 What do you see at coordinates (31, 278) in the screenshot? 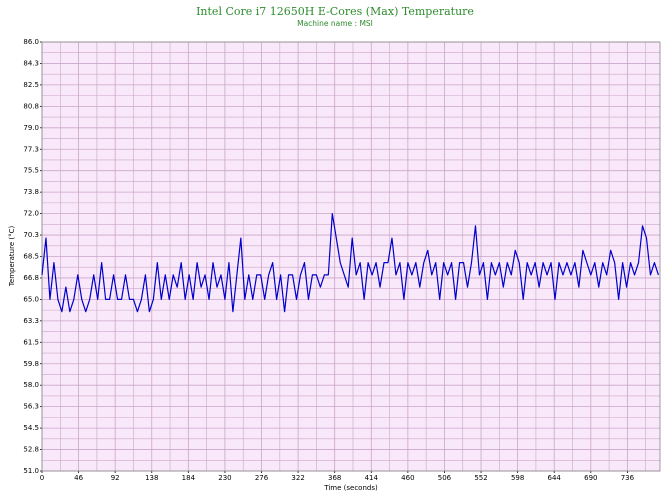
I see `y-tick-label: 66.8` at bounding box center [31, 278].